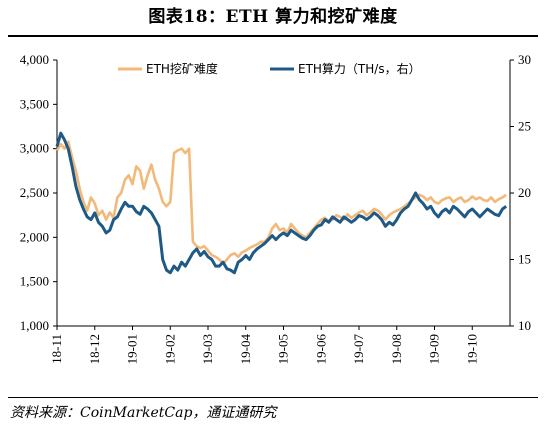 The height and width of the screenshot is (434, 546). What do you see at coordinates (269, 68) in the screenshot?
I see `chart-legend: ETH挖矿难度 ETH算力（TH/s，右）` at bounding box center [269, 68].